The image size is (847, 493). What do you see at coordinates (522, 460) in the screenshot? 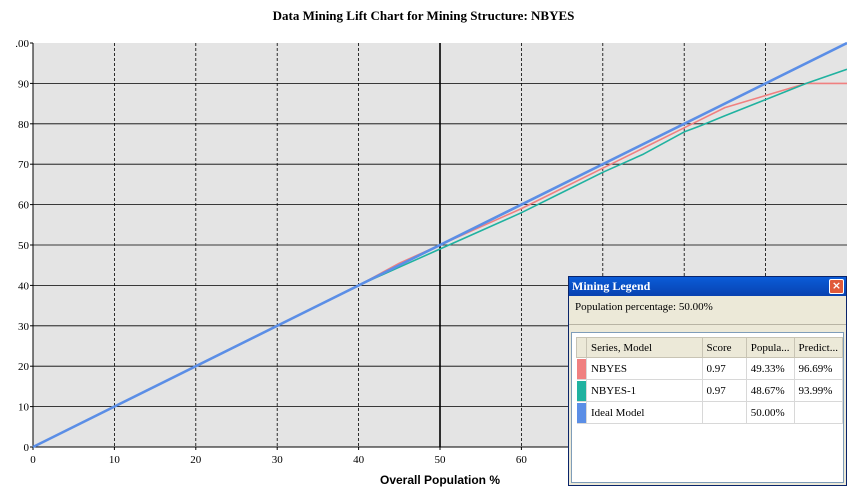
I see `x-tick-label: 60` at bounding box center [522, 460].